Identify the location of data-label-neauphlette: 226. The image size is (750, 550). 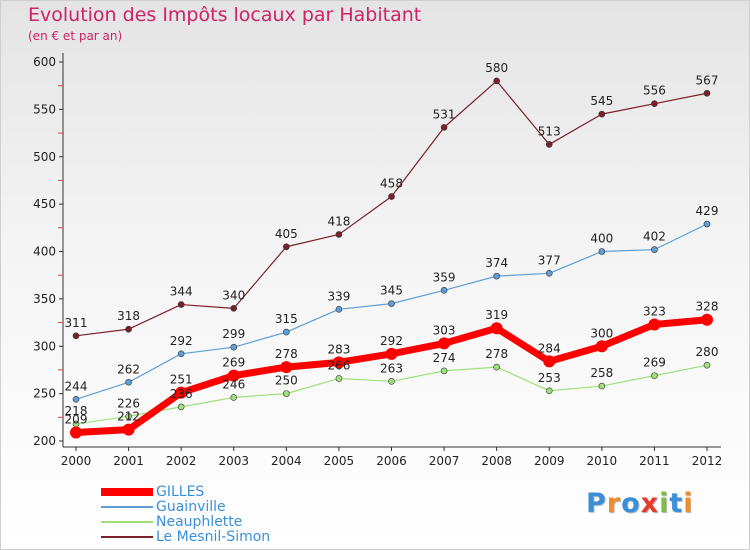
(128, 403).